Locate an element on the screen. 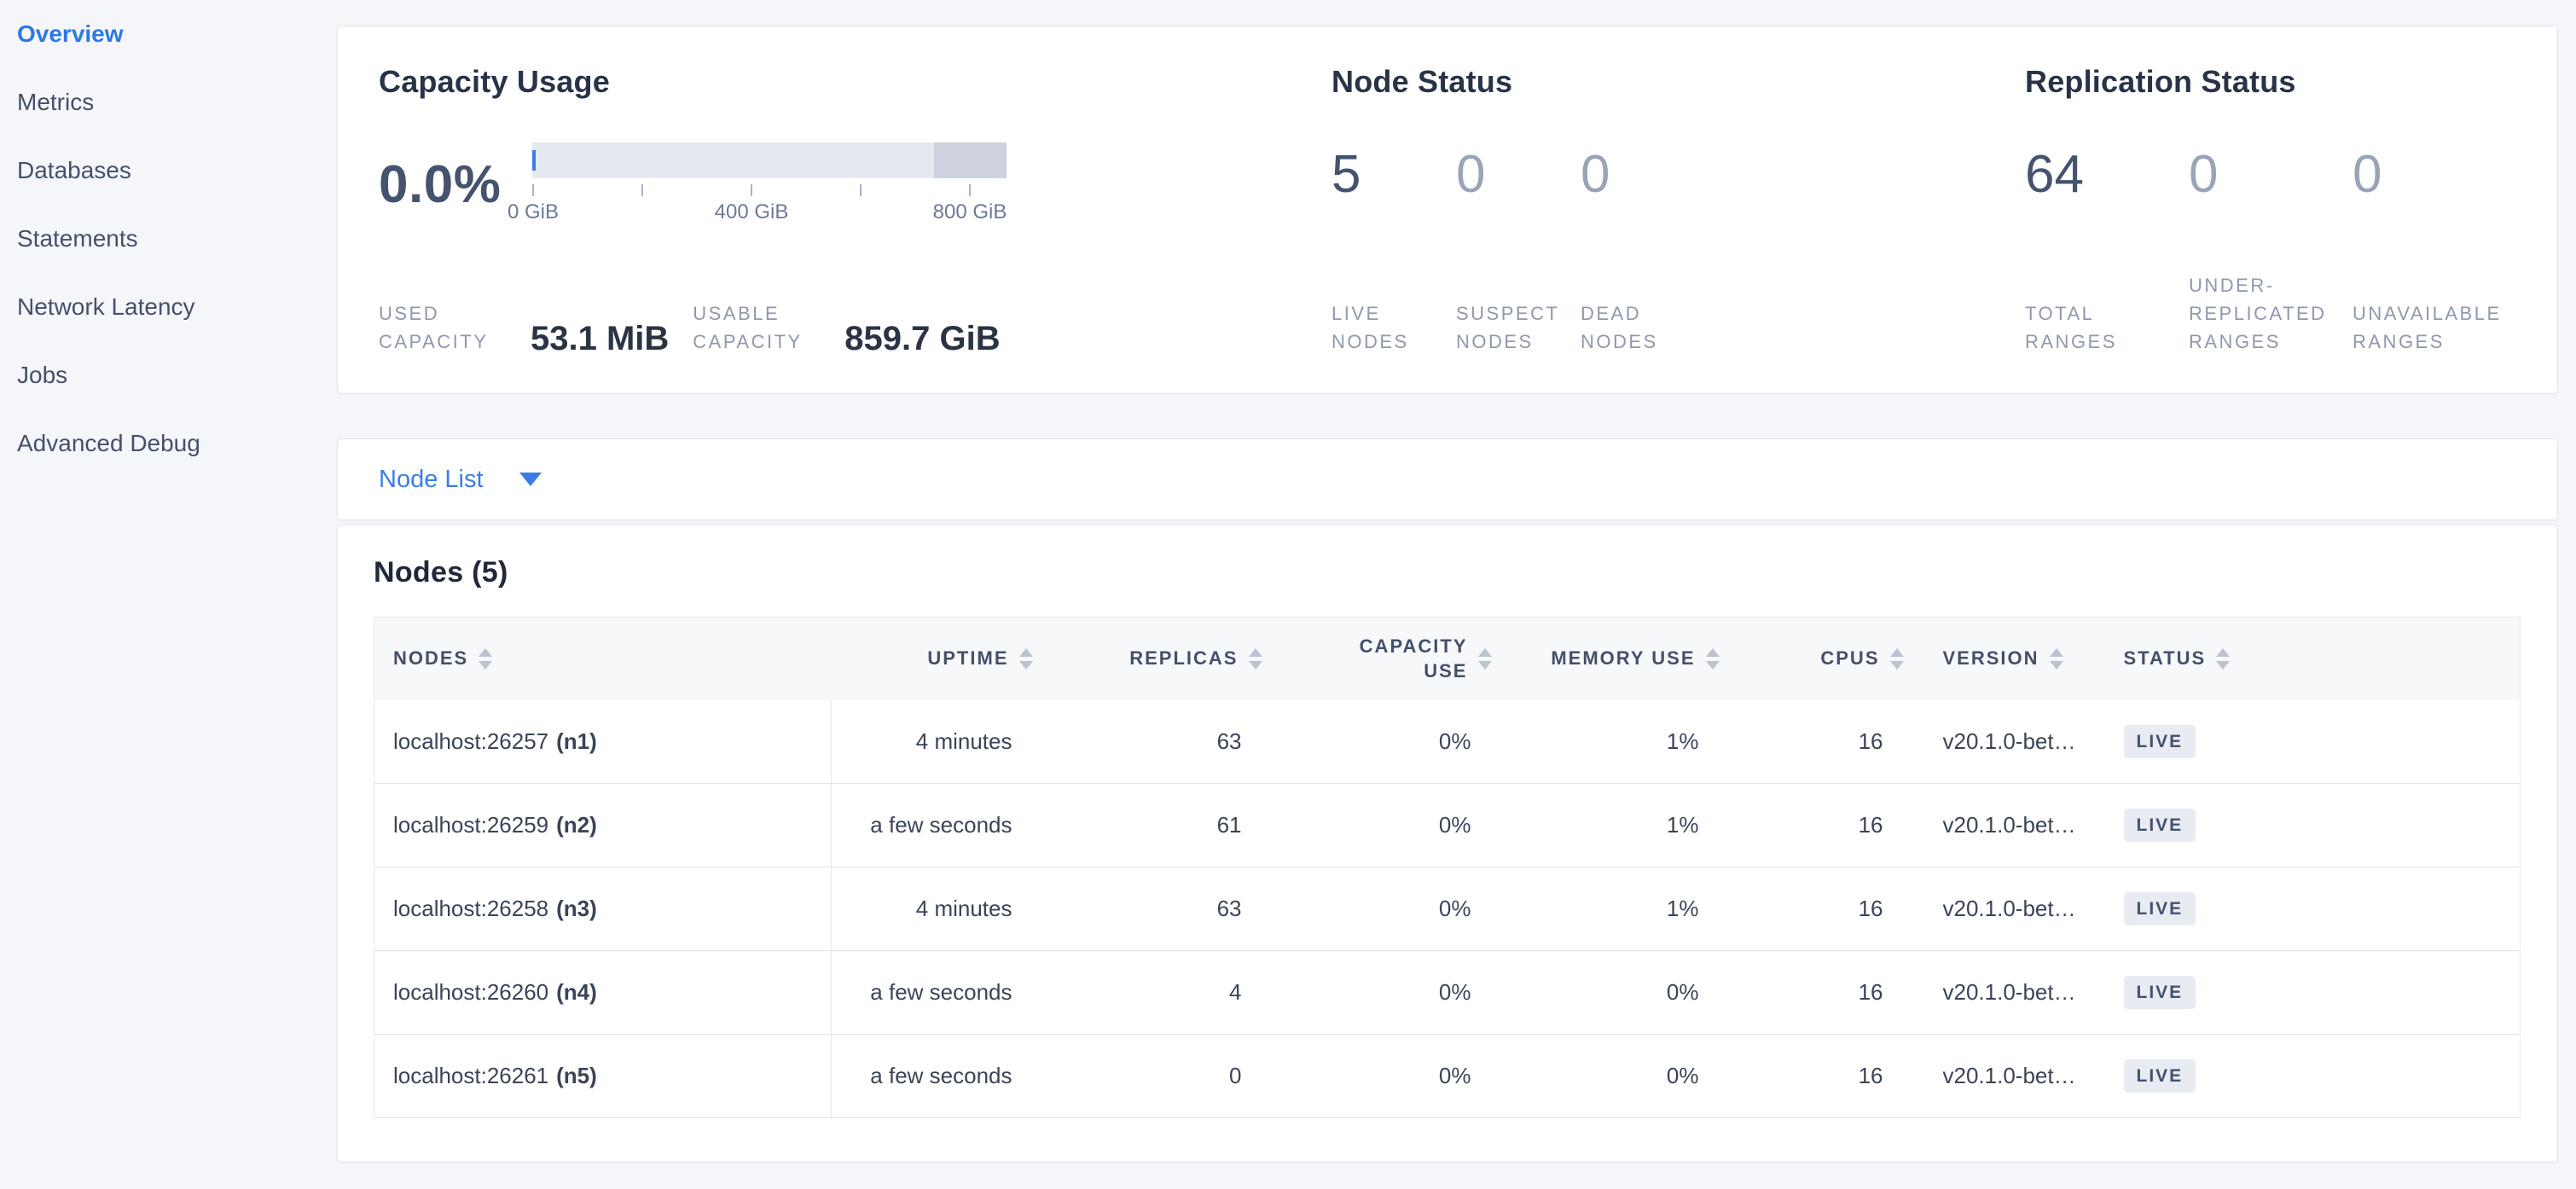  unavailable-ranges-label: UNAVAILABLE RANGES is located at coordinates (2427, 327).